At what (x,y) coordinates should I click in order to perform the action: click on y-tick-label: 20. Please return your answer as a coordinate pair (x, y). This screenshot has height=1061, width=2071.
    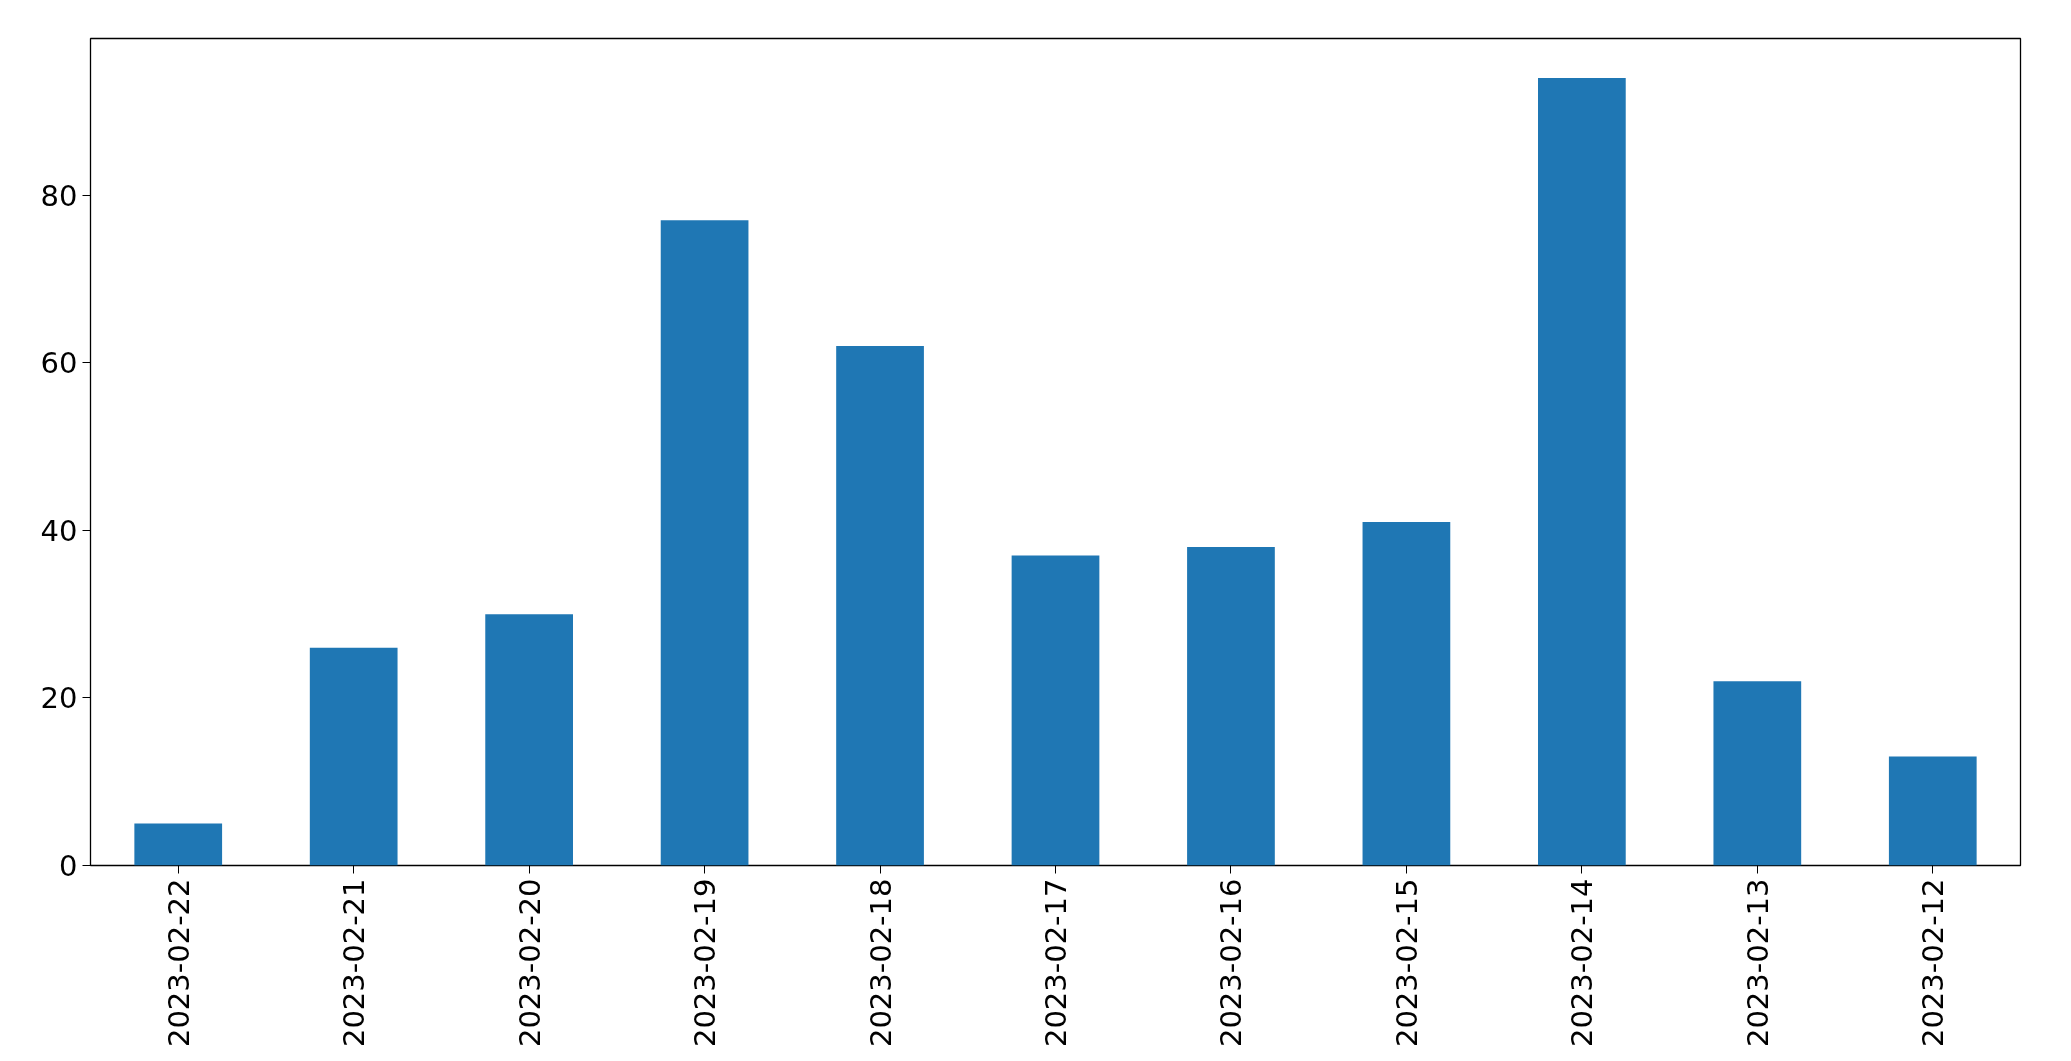
    Looking at the image, I should click on (59, 698).